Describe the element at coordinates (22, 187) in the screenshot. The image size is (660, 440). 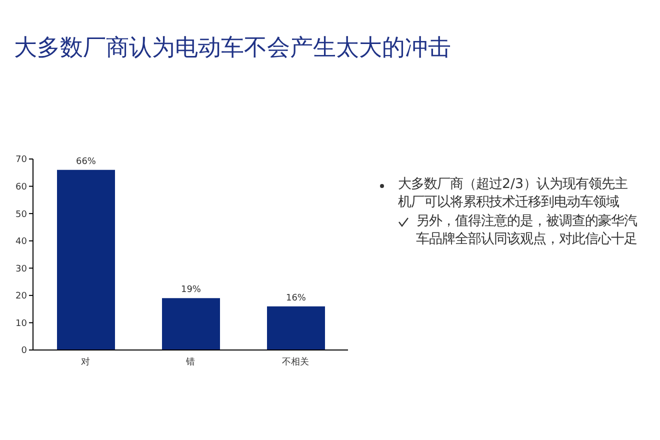
I see `y-tick-label: 60` at that location.